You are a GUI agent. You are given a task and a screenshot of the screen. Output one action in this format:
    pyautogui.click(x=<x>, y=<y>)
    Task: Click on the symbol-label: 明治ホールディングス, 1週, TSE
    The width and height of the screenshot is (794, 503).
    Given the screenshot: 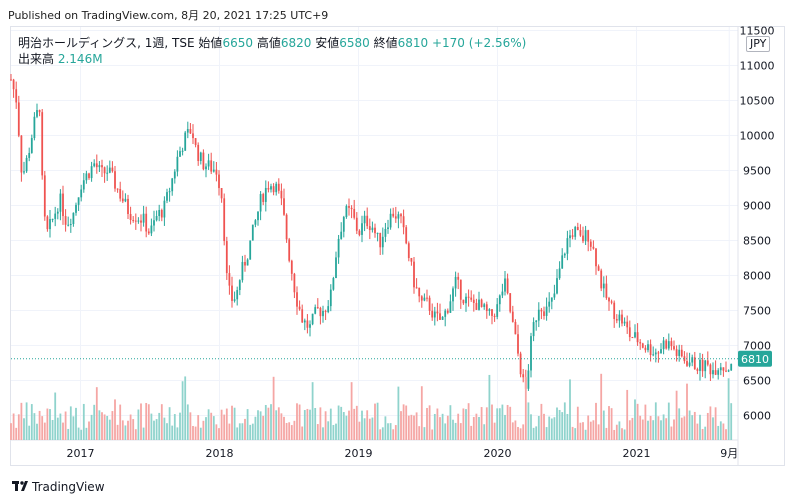 What is the action you would take?
    pyautogui.click(x=106, y=43)
    